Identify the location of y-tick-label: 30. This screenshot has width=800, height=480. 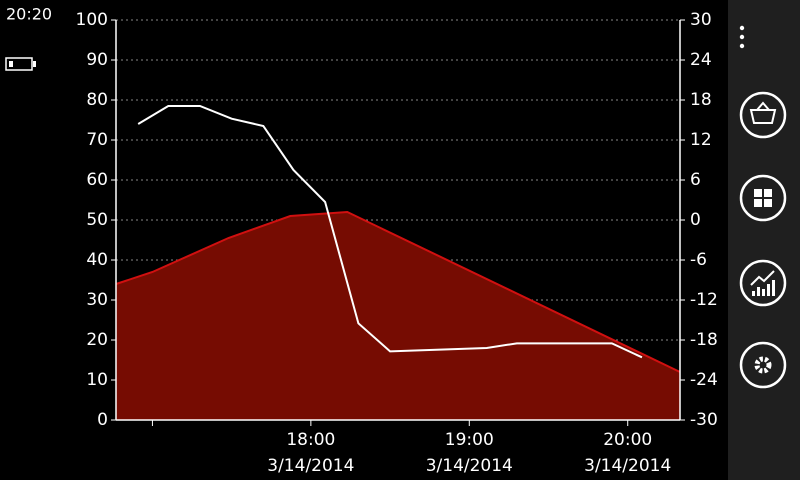
(97, 300).